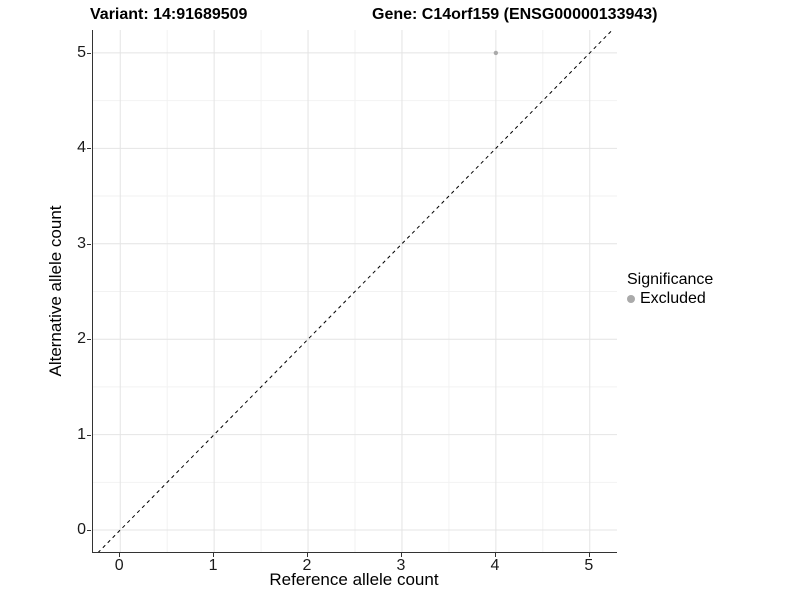  Describe the element at coordinates (81, 530) in the screenshot. I see `y-tick-label: 0` at that location.